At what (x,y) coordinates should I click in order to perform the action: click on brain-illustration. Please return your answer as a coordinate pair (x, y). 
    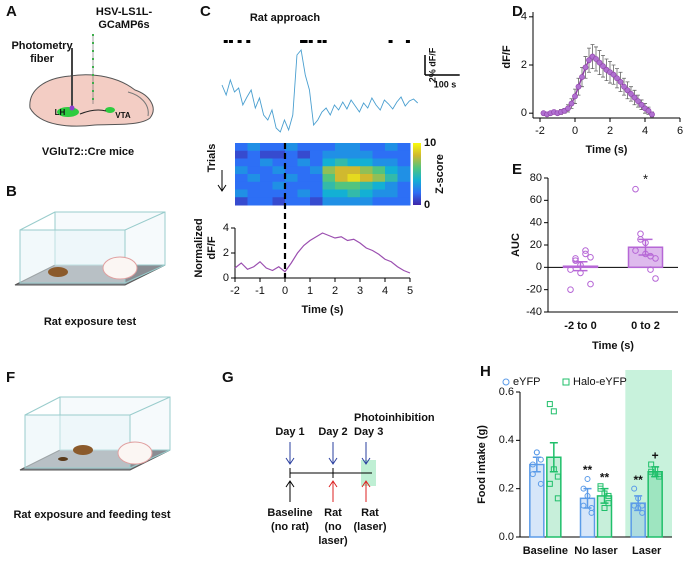
    Looking at the image, I should click on (91, 80).